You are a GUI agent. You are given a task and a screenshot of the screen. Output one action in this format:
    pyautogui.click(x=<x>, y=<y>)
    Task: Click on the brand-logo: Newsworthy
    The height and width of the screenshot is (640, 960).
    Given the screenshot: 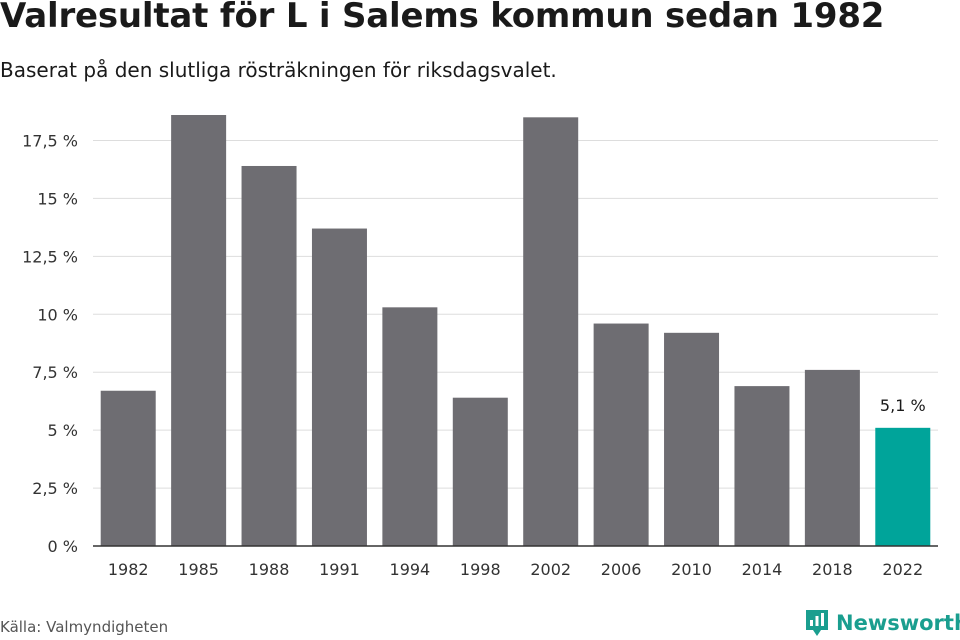 What is the action you would take?
    pyautogui.click(x=882, y=623)
    